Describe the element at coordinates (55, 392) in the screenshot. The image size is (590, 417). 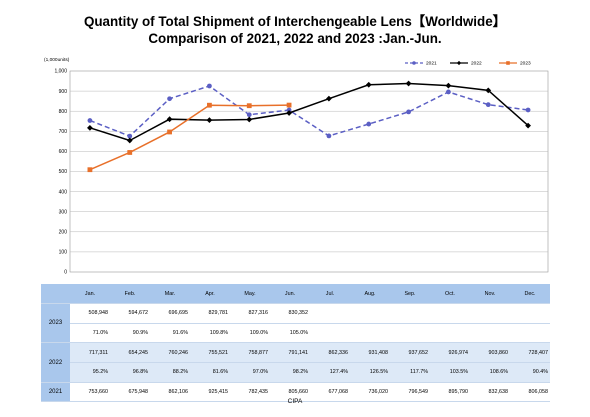
I see `table-year-label: 2021` at that location.